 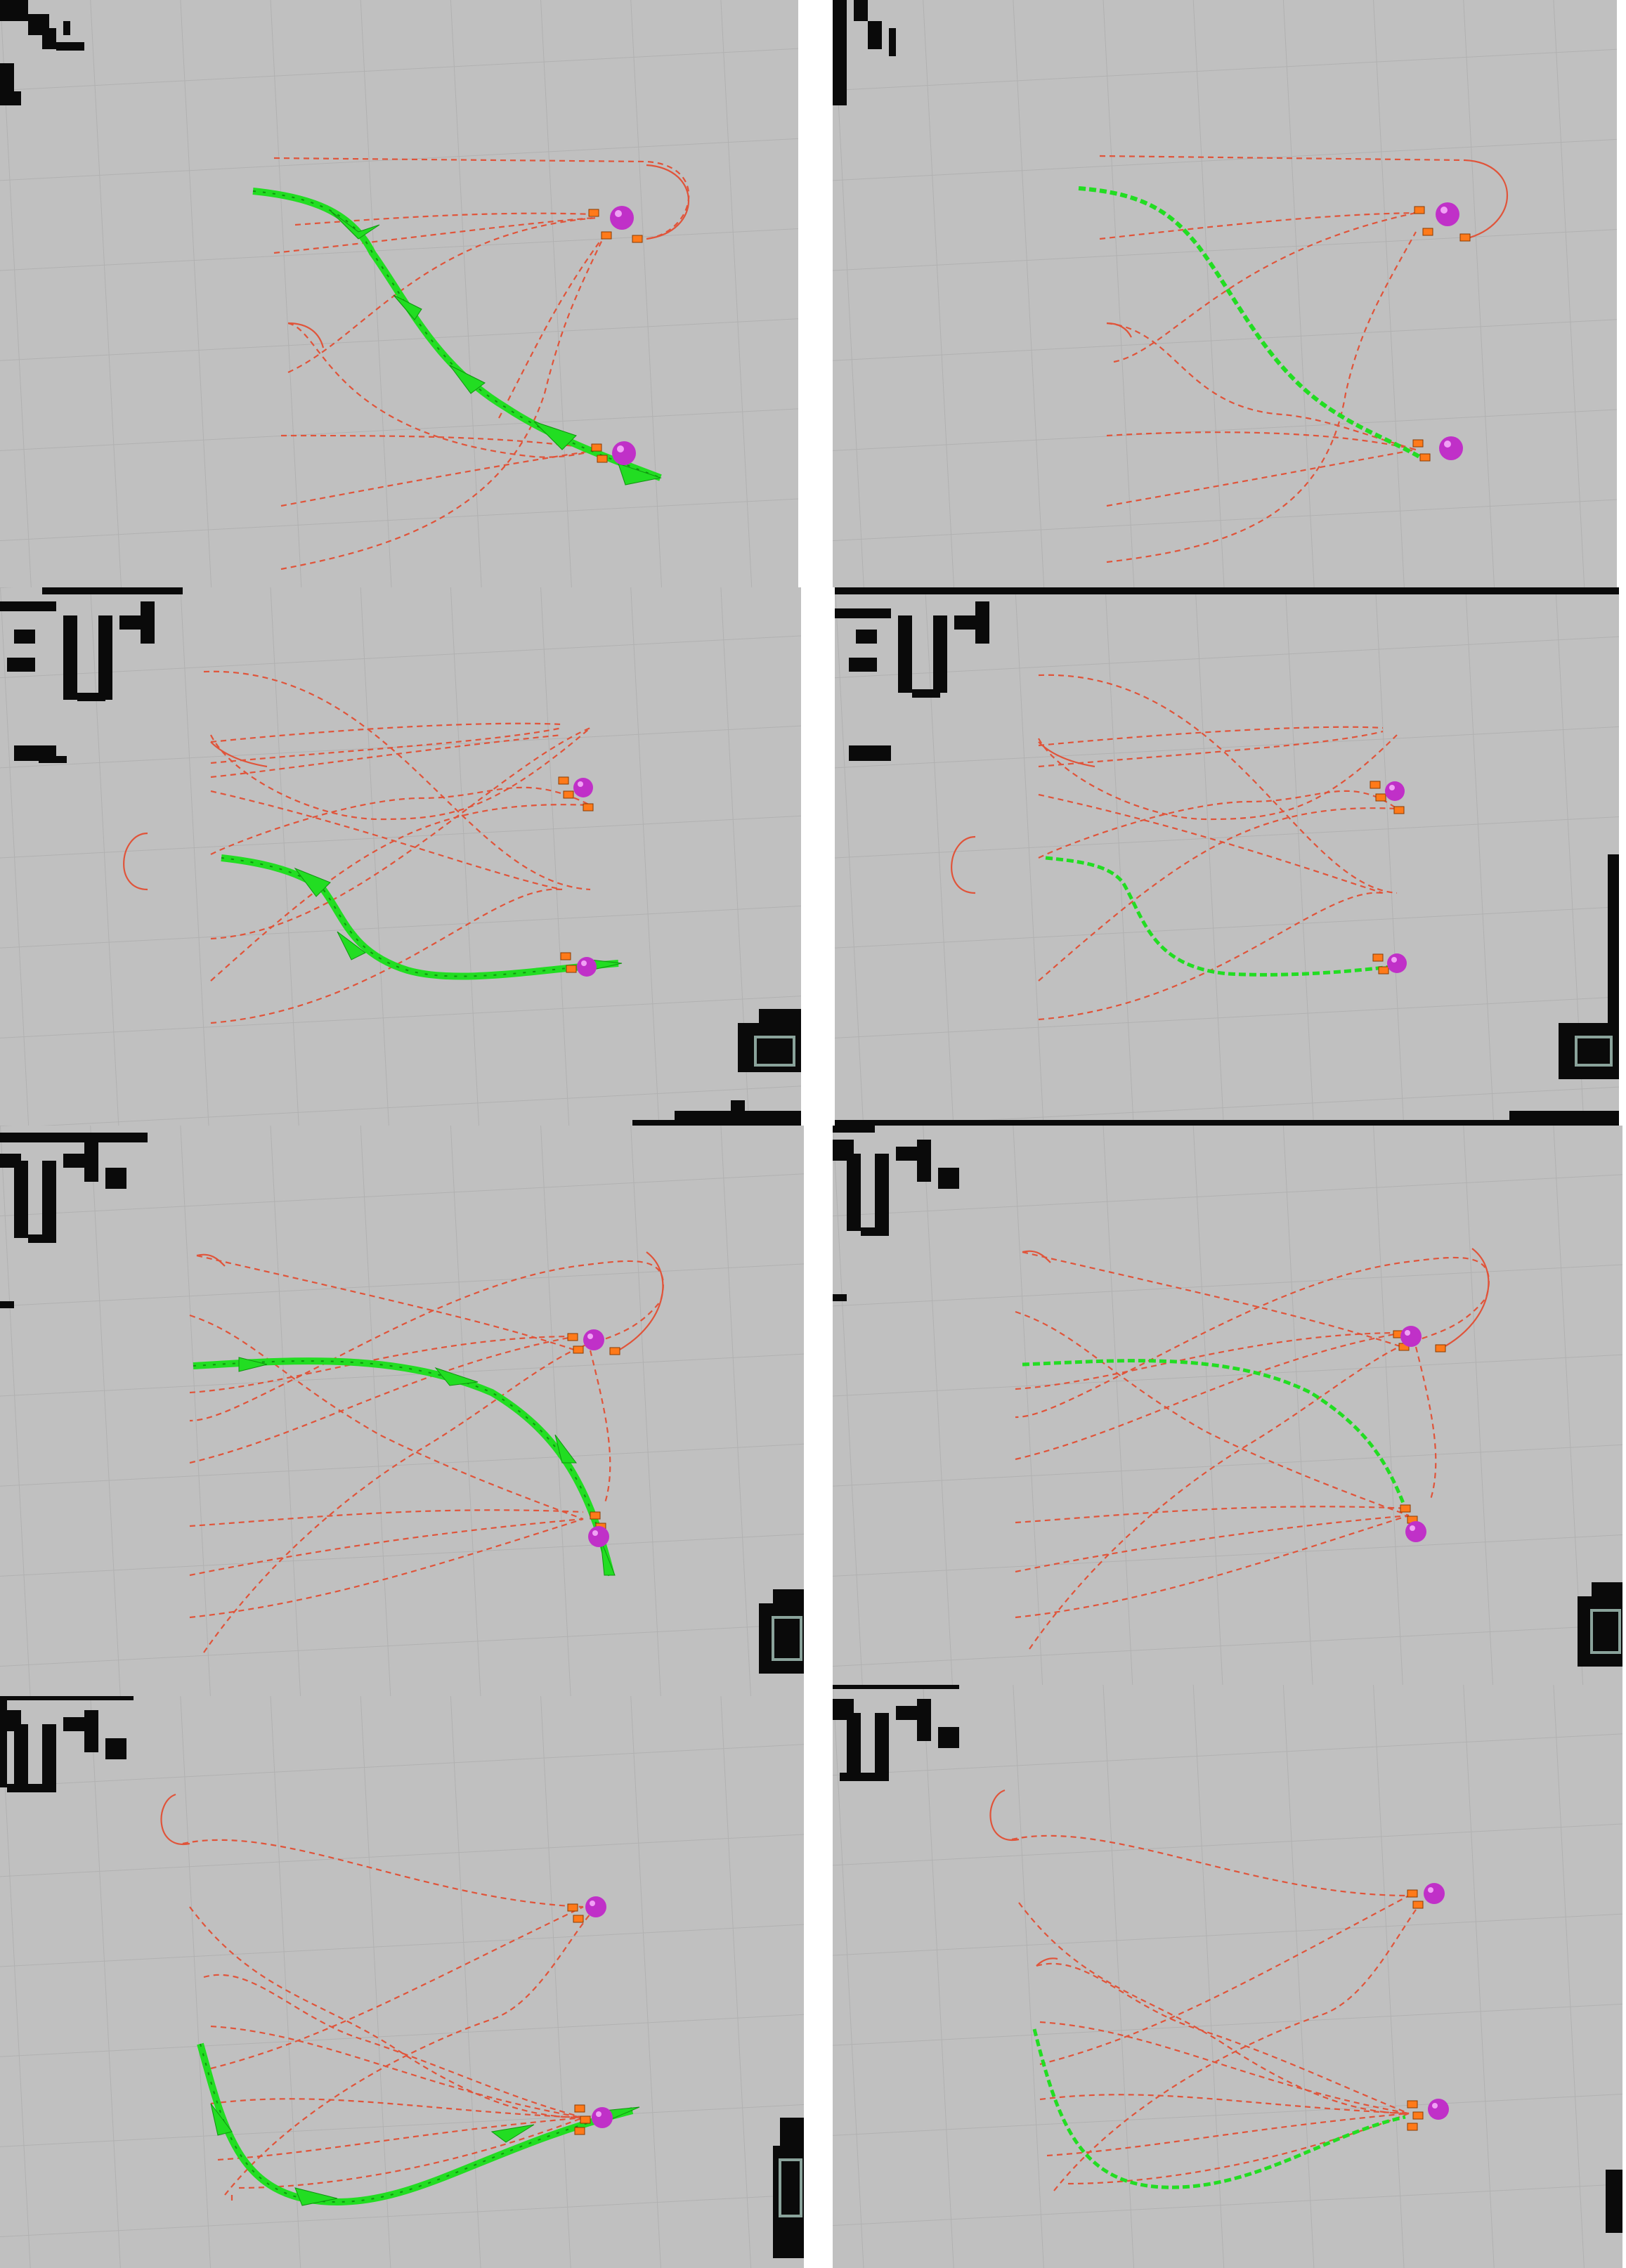 I want to click on map-view-row3-left, so click(x=402, y=1411).